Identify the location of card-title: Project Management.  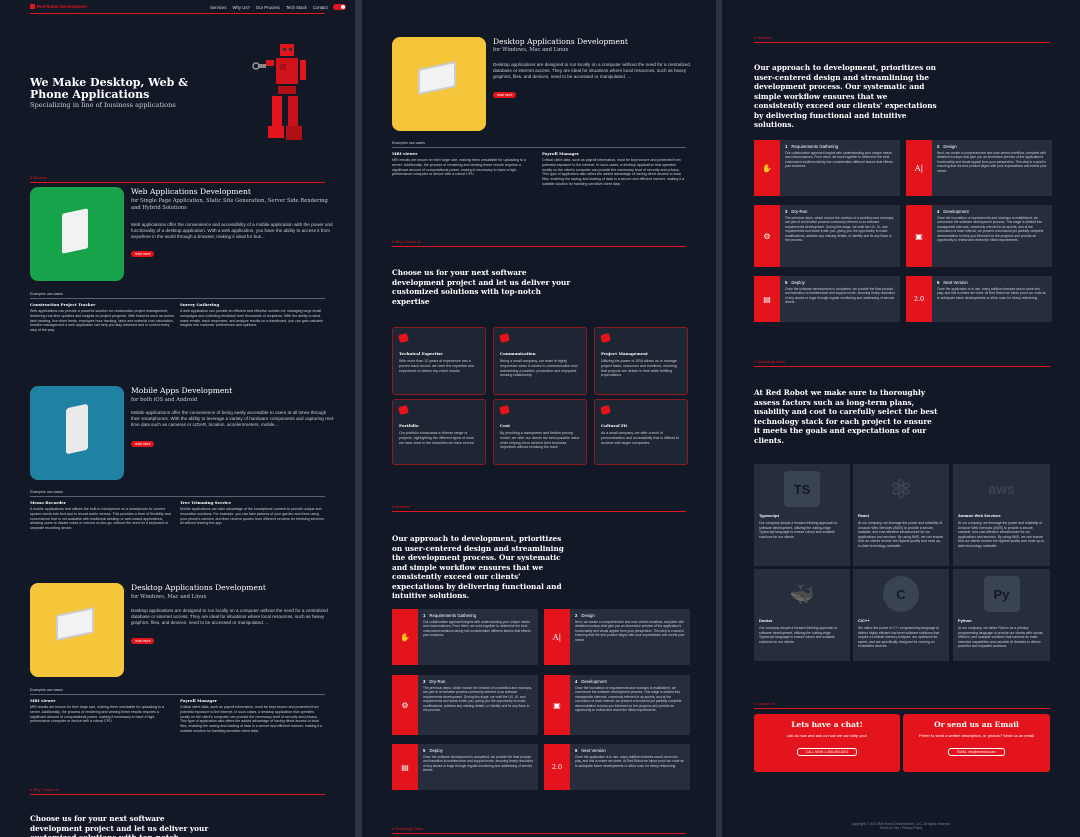
(624, 353).